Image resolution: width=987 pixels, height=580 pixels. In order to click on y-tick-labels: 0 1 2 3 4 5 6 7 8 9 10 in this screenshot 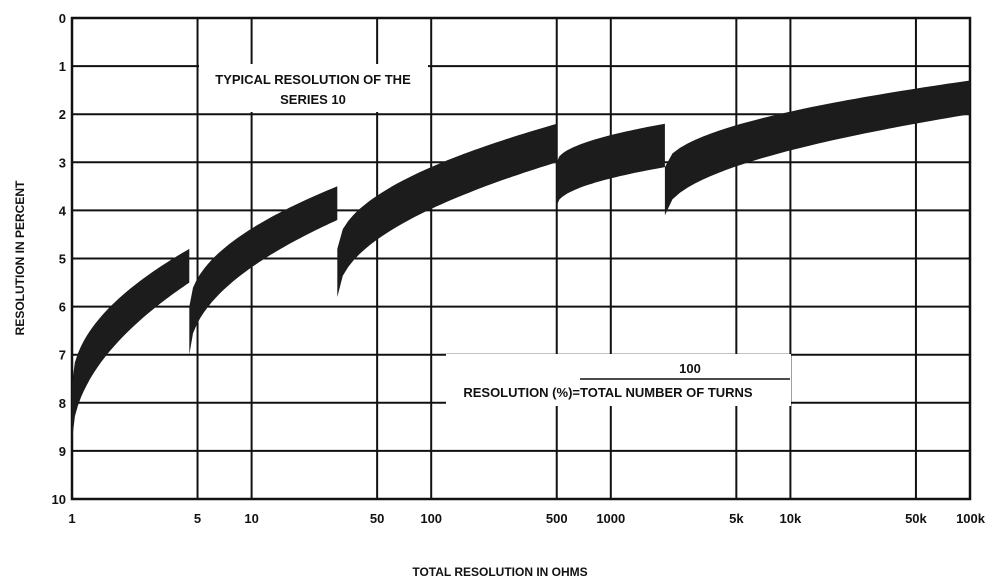, I will do `click(59, 259)`.